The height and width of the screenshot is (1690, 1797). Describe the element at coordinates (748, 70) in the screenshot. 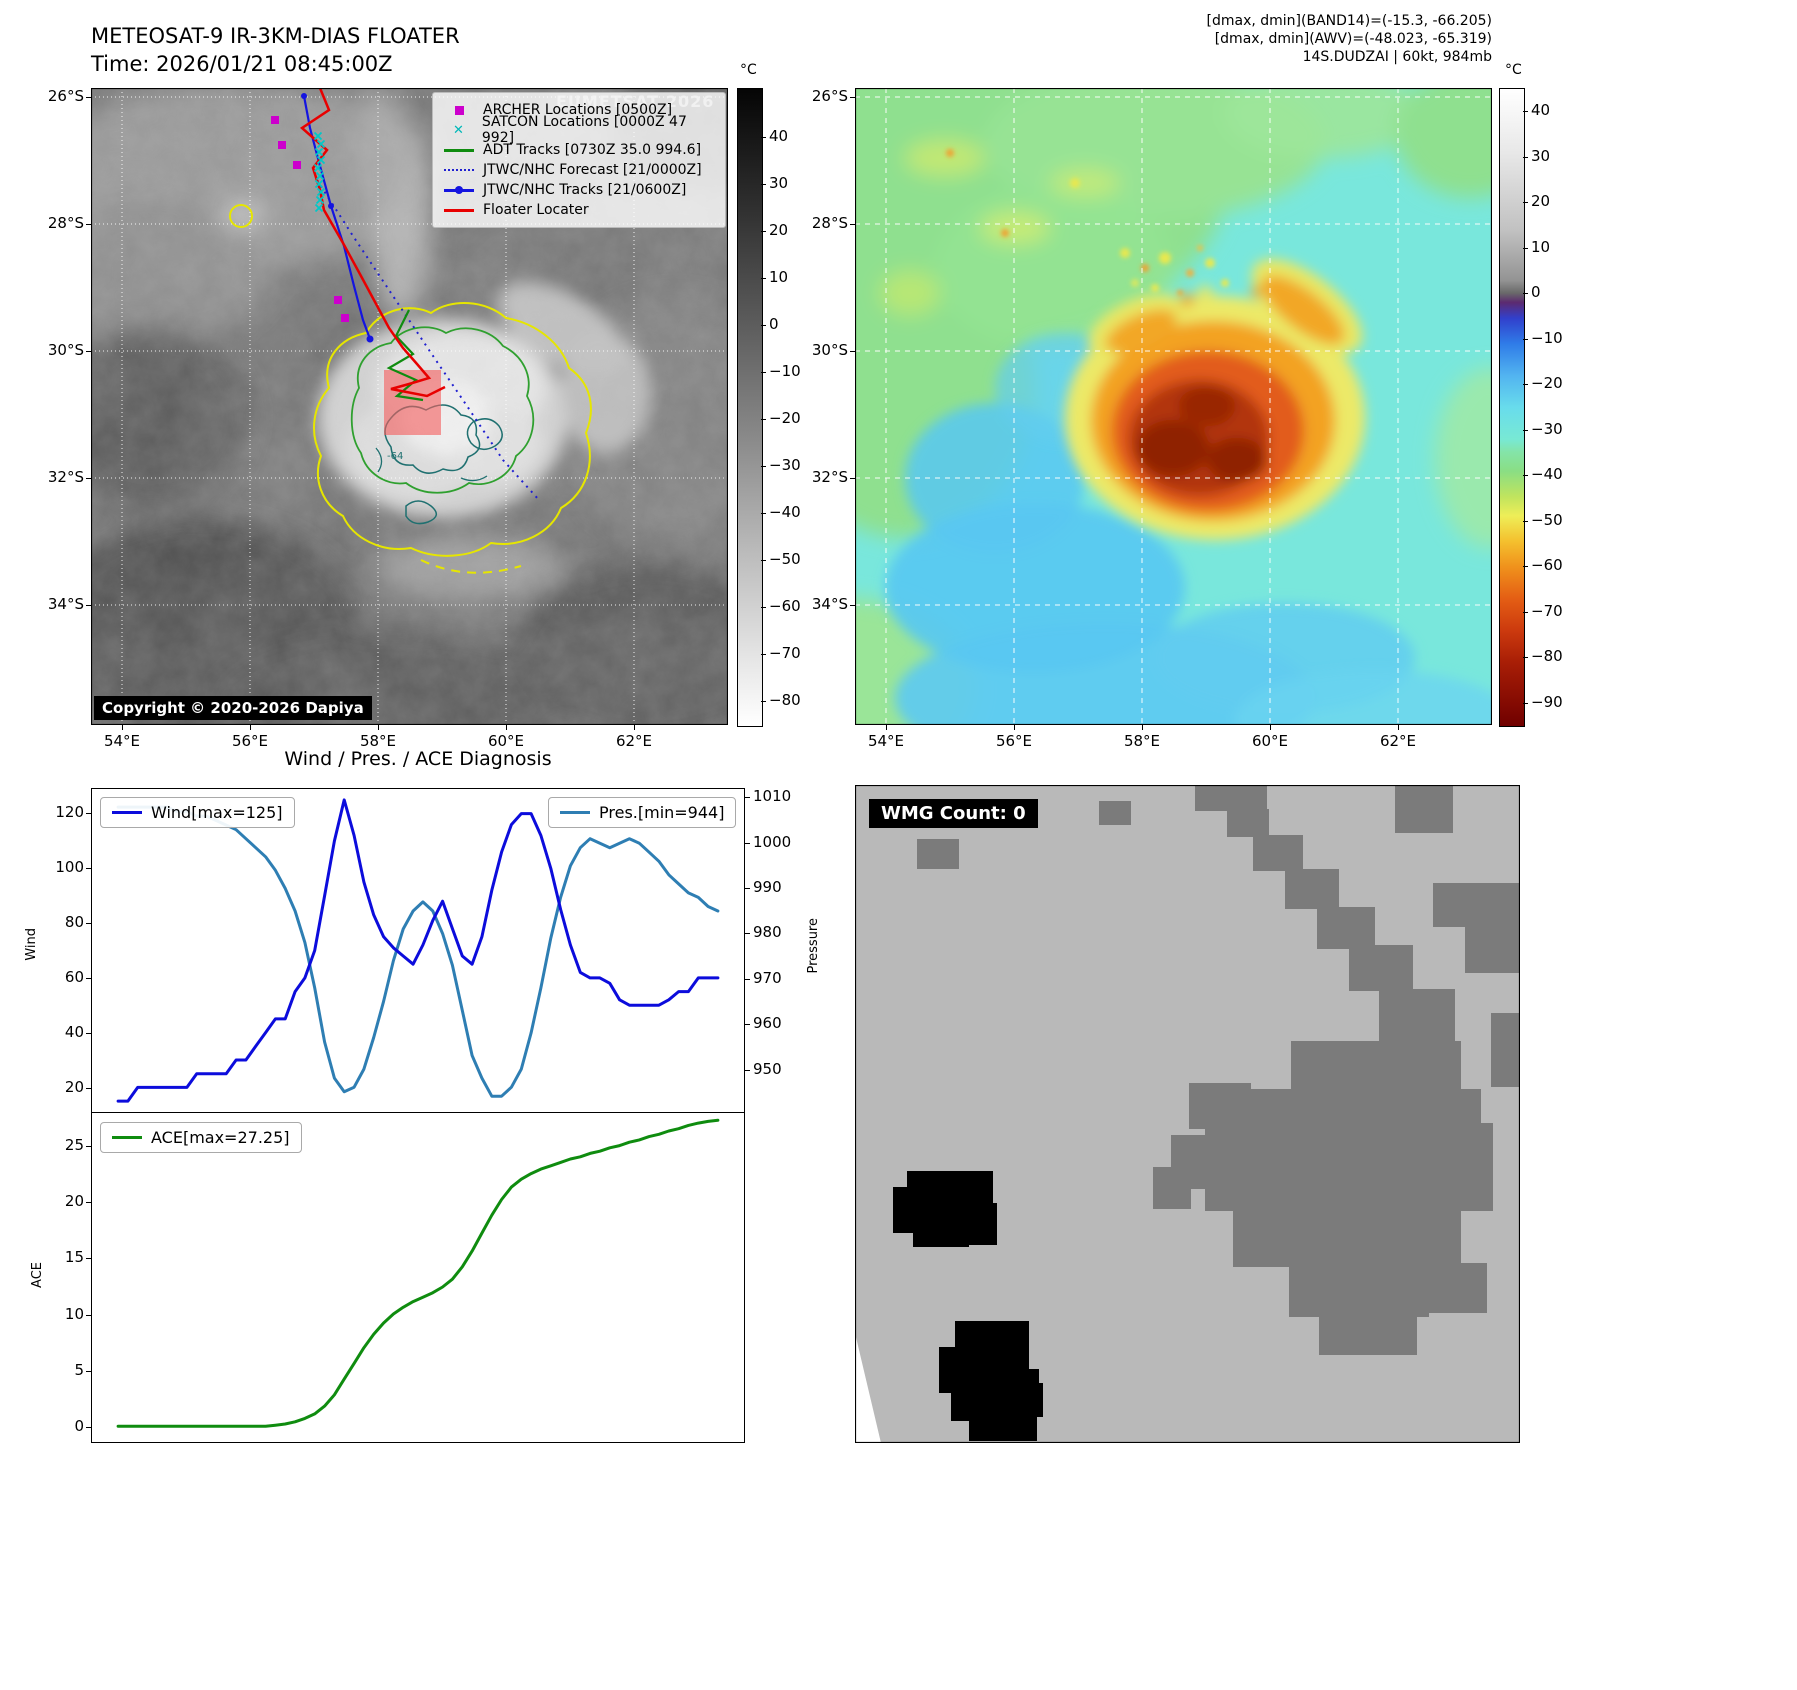

I see `ir-colorbar-unit: °C` at that location.